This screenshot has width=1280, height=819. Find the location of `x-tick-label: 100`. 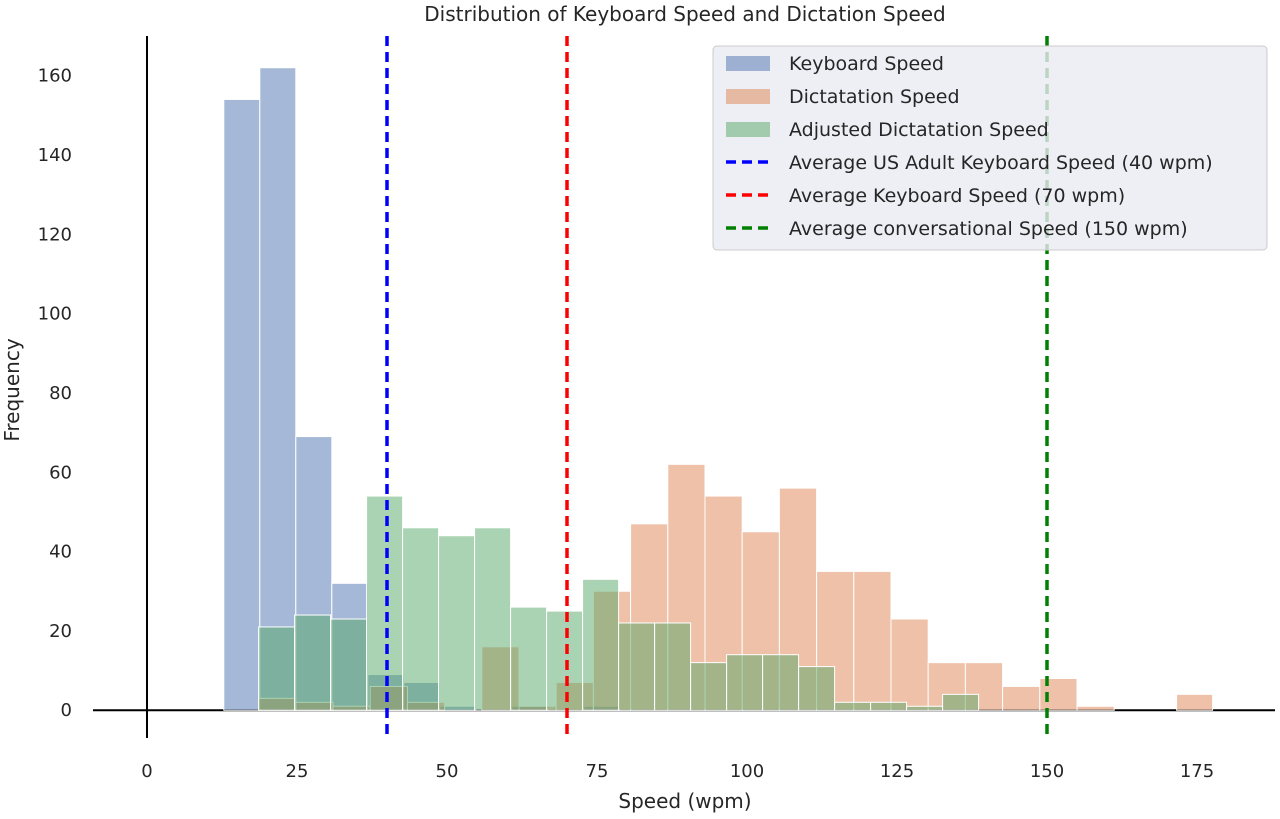

x-tick-label: 100 is located at coordinates (747, 771).